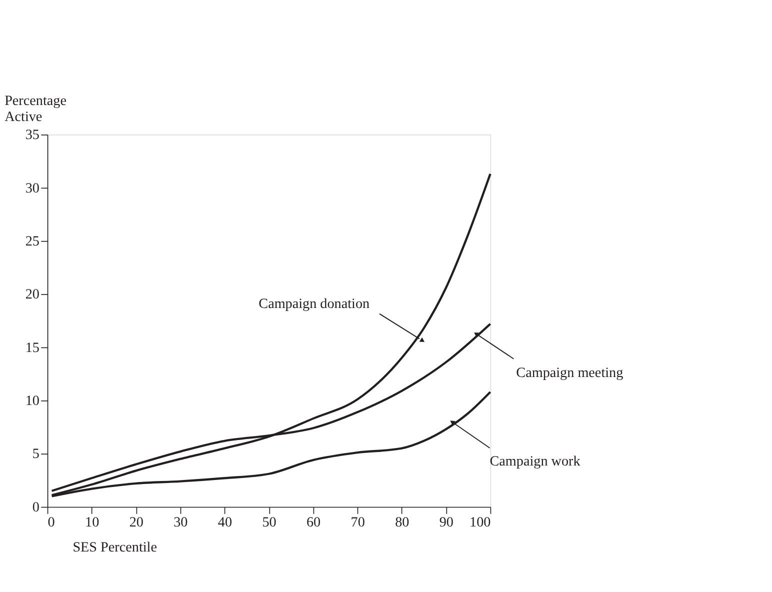 This screenshot has height=592, width=772. I want to click on y-tick-label: 25, so click(32, 242).